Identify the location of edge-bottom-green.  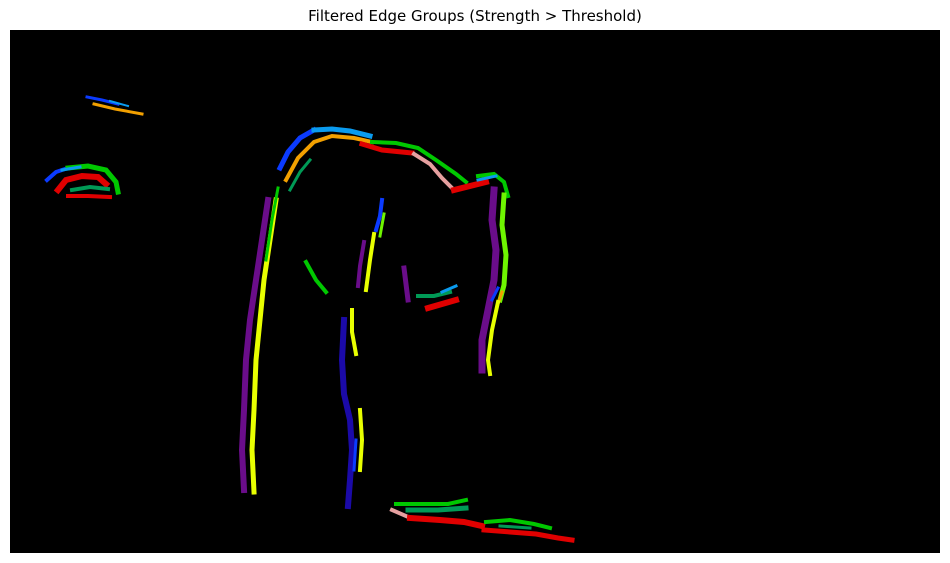
(431, 501).